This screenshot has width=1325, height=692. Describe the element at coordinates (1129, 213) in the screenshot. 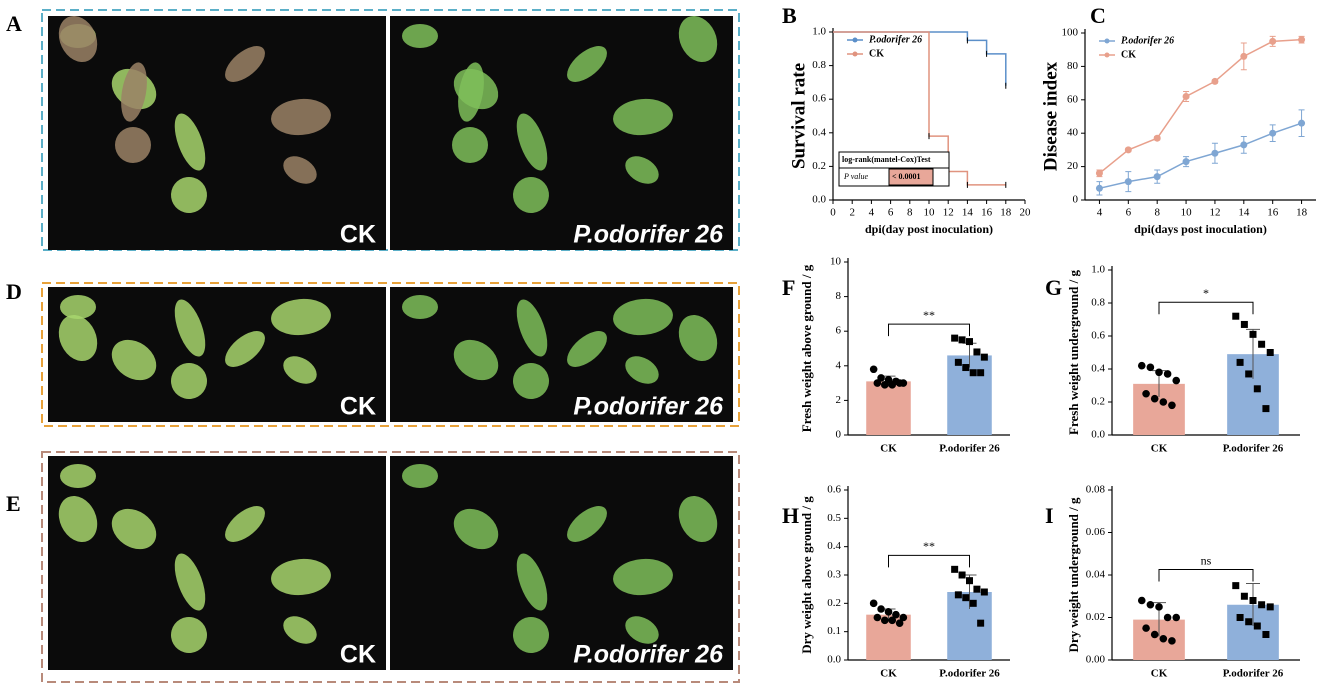

I see `x-tick-label: 6` at that location.